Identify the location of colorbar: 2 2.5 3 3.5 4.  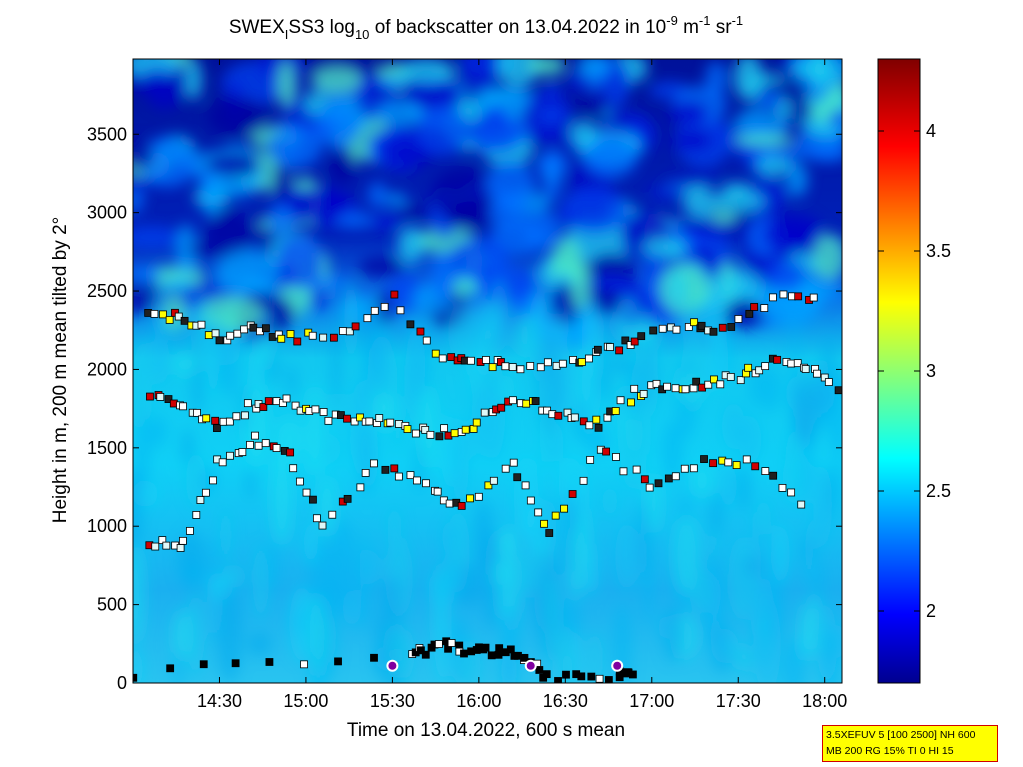
(914, 371).